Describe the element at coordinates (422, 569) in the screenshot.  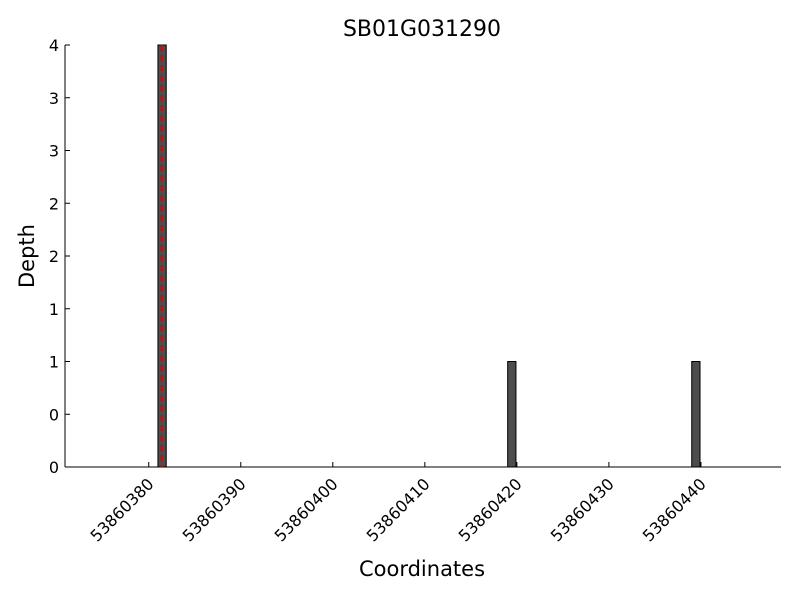
I see `x-axis-label: Coordinates` at that location.